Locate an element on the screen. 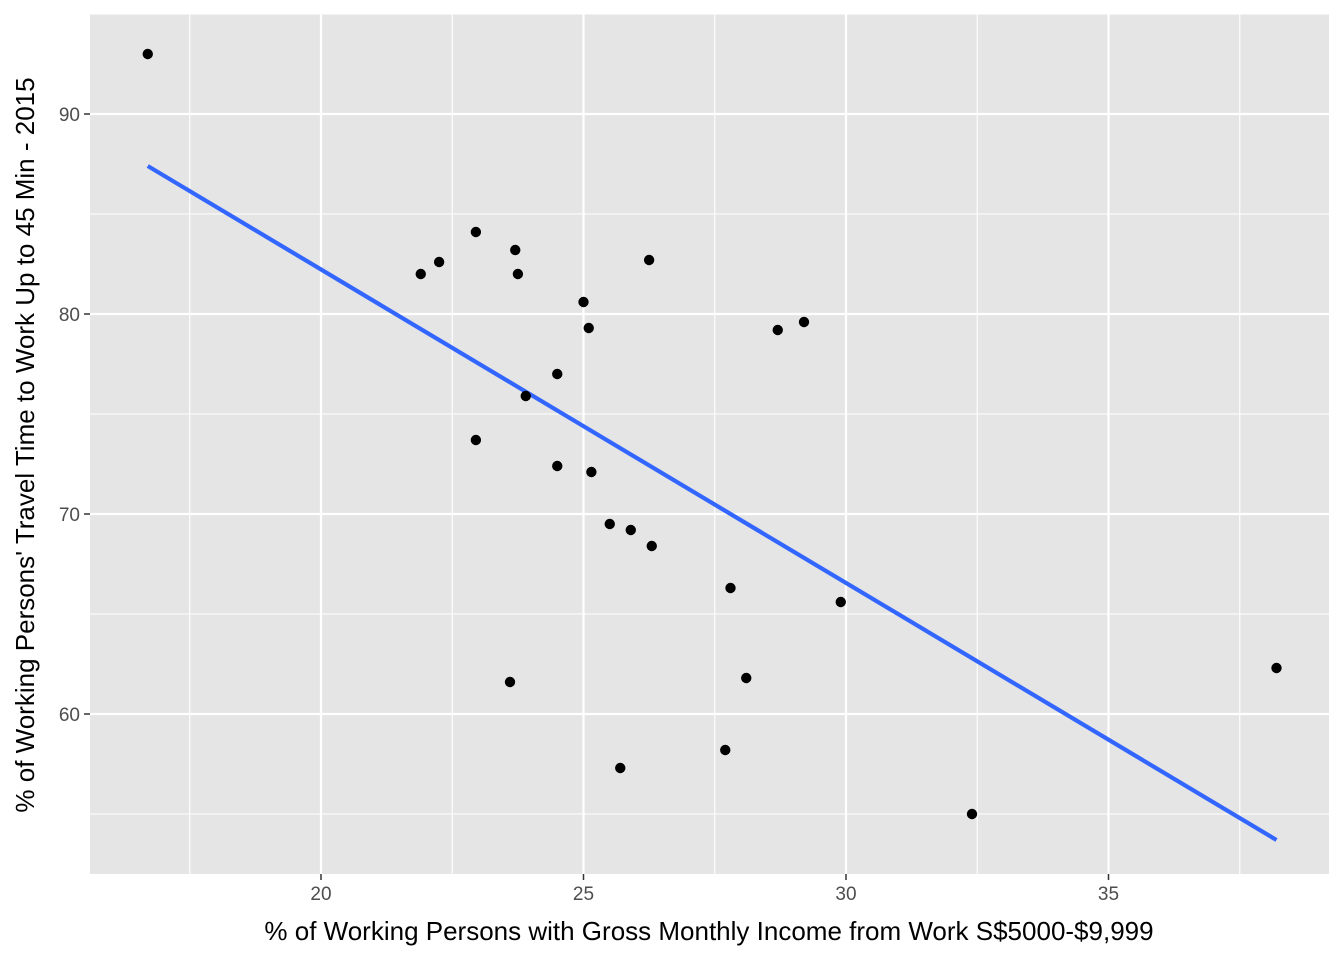 This screenshot has width=1344, height=960. y-axis-ticks: 60 70 80 90 is located at coordinates (74, 415).